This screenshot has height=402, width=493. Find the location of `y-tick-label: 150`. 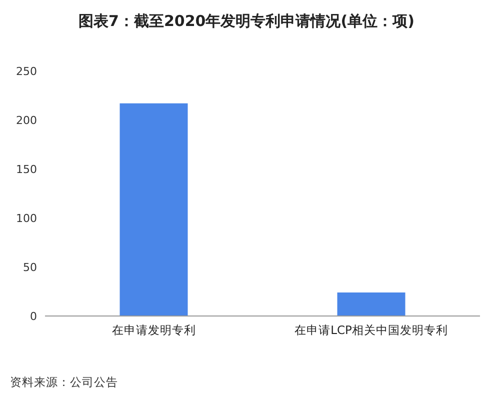

y-tick-label: 150 is located at coordinates (26, 169).